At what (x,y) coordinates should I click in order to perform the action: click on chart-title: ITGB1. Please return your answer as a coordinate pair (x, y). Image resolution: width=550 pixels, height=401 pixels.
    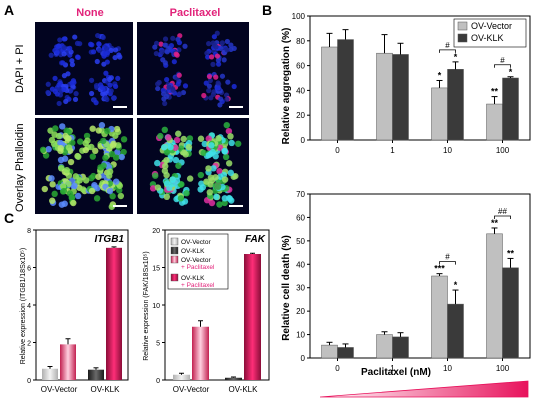
    Looking at the image, I should click on (110, 239).